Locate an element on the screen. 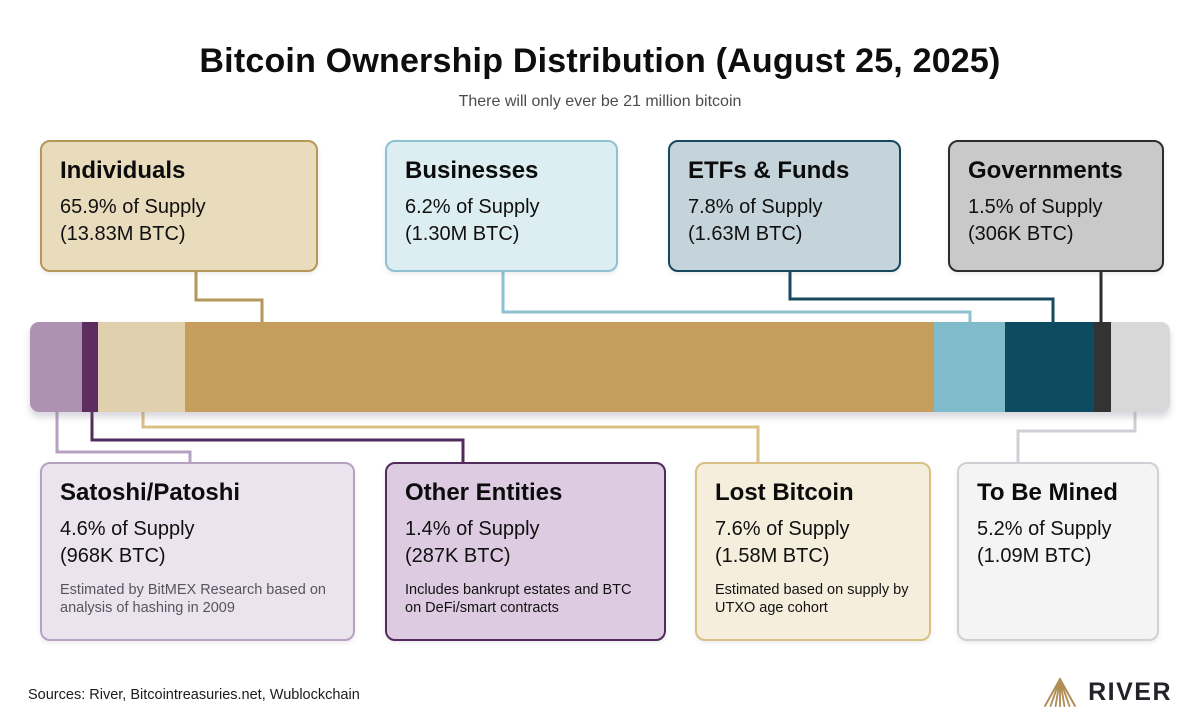 Image resolution: width=1200 pixels, height=720 pixels. supply-stacked-bar is located at coordinates (600, 367).